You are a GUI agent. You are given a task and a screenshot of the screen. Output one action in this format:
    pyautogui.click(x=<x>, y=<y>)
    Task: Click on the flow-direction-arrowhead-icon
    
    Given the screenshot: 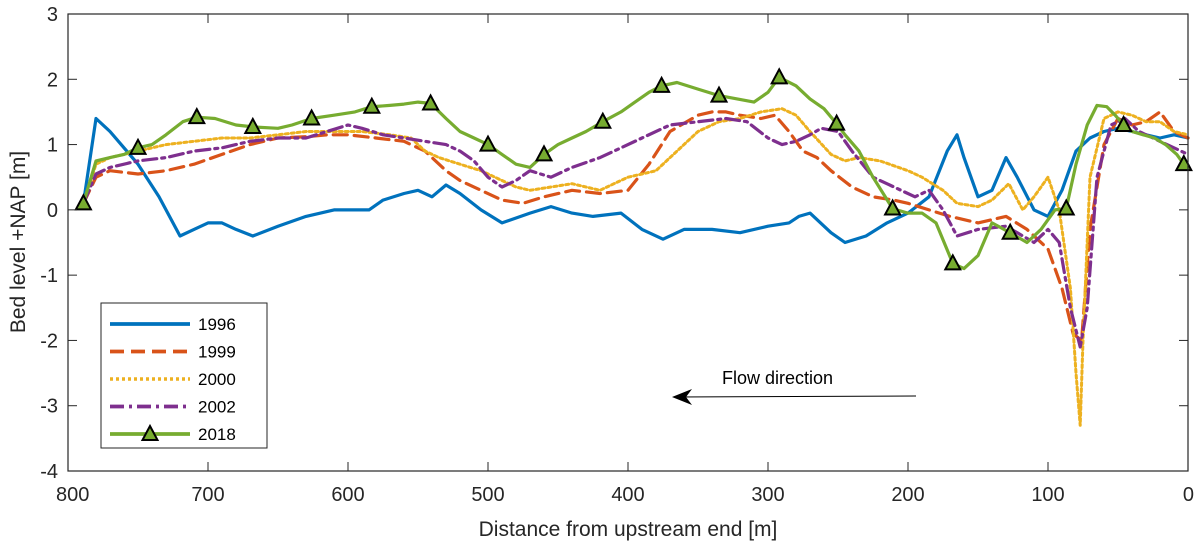 What is the action you would take?
    pyautogui.click(x=682, y=397)
    